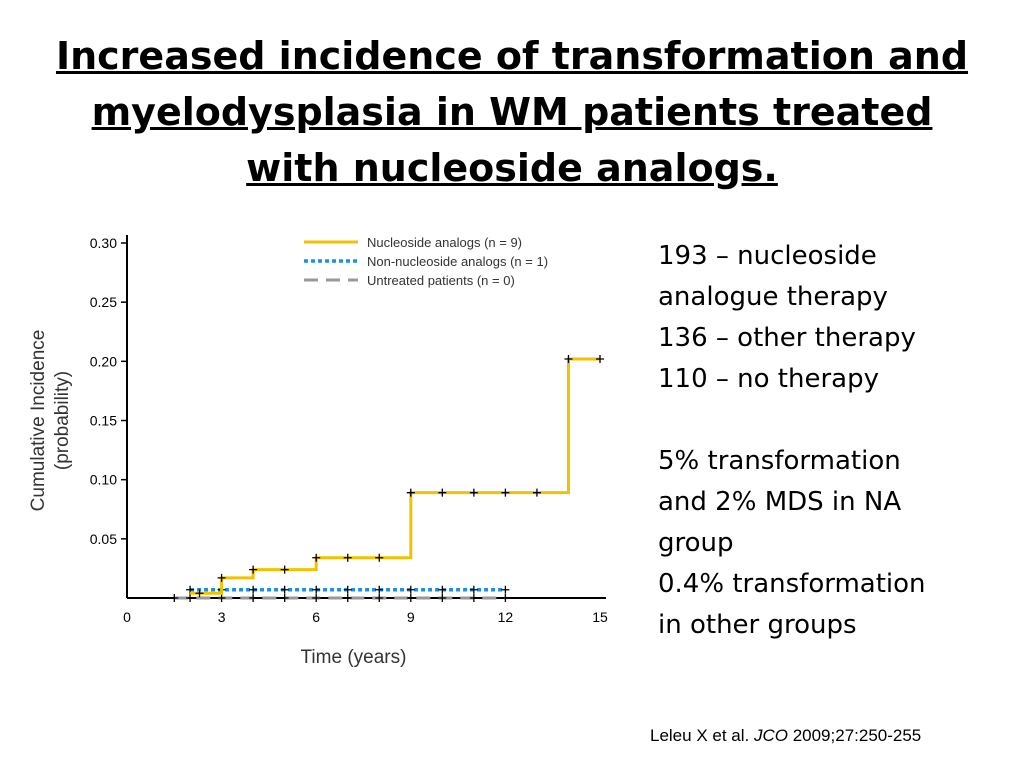  Describe the element at coordinates (222, 617) in the screenshot. I see `x-tick-label: 3` at that location.